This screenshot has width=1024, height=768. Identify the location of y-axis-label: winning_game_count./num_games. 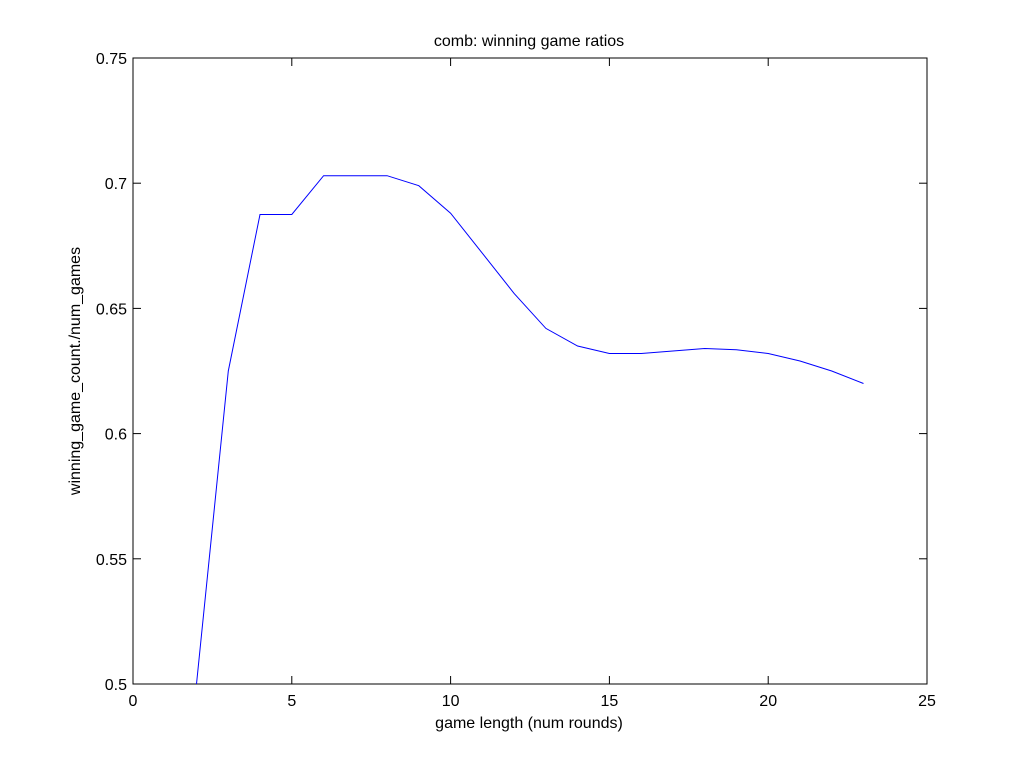
(75, 371).